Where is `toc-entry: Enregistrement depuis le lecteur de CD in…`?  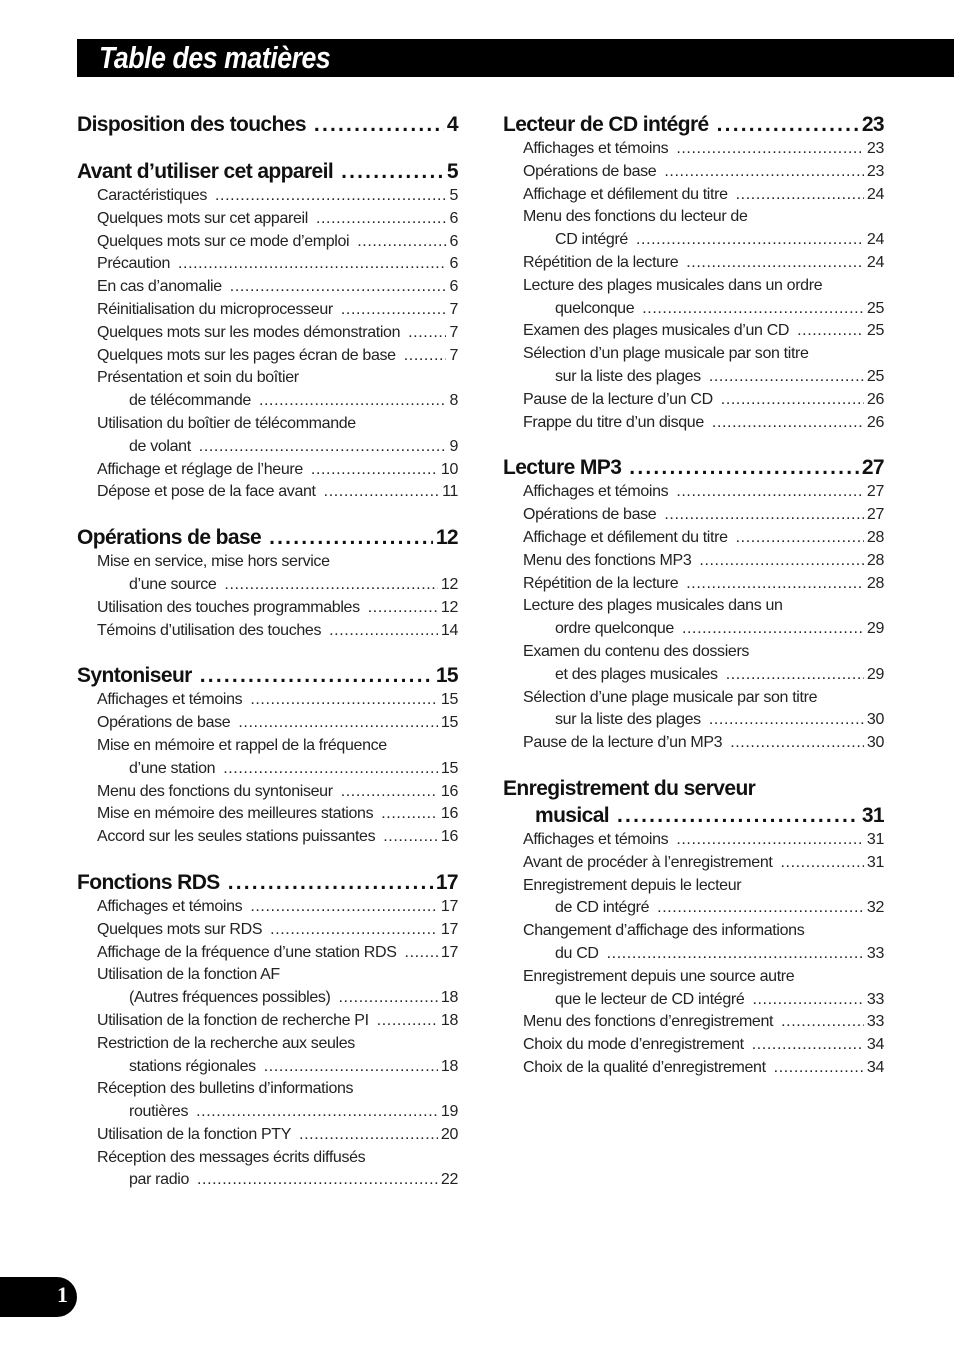 toc-entry: Enregistrement depuis le lecteur de CD in… is located at coordinates (693, 898).